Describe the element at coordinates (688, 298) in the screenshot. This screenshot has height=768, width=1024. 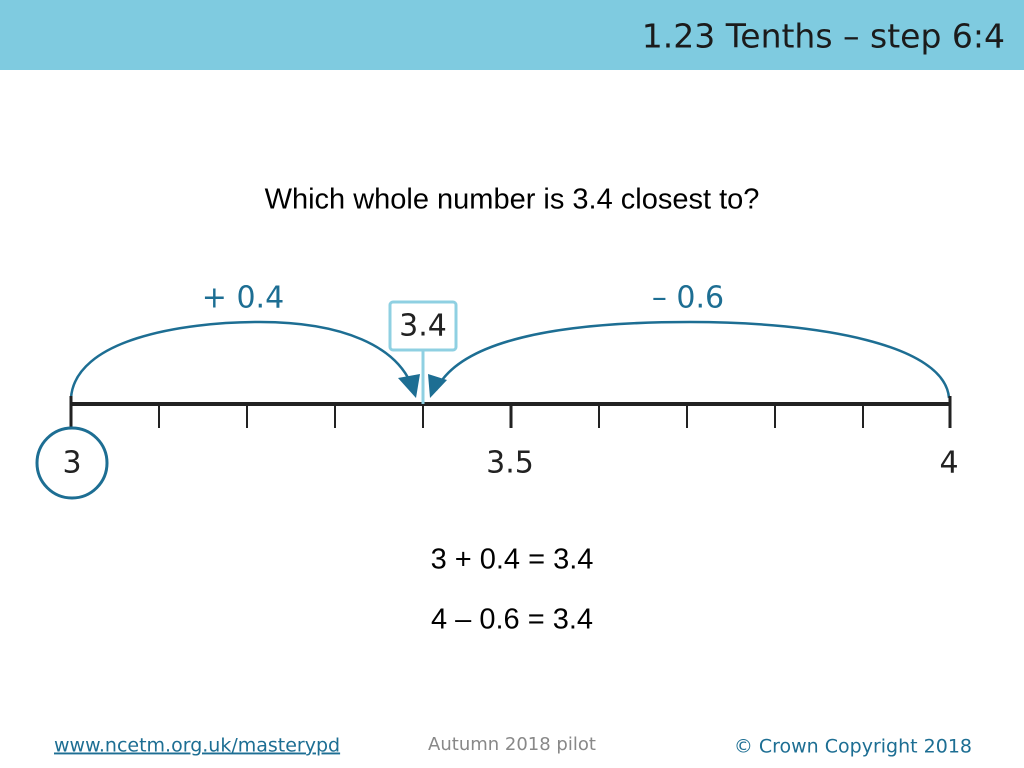
I see `jump-label: – 0.6` at that location.